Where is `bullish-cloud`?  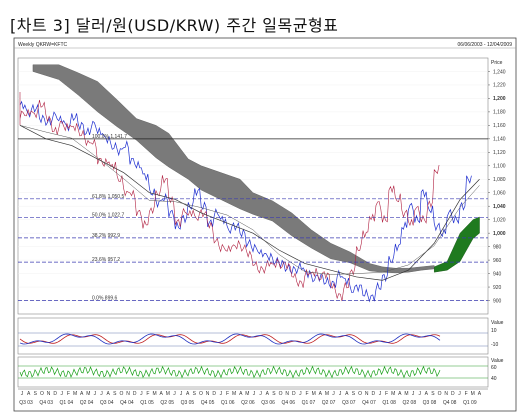 bullish-cloud is located at coordinates (457, 244).